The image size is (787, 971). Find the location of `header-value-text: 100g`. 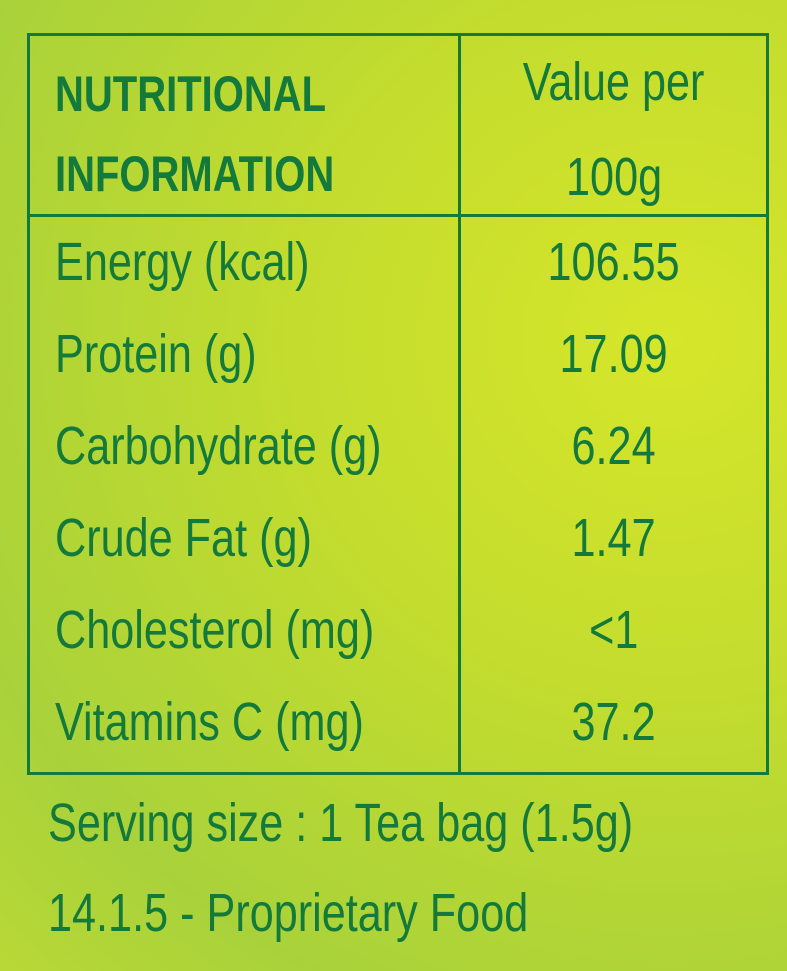

header-value-text: 100g is located at coordinates (614, 177).